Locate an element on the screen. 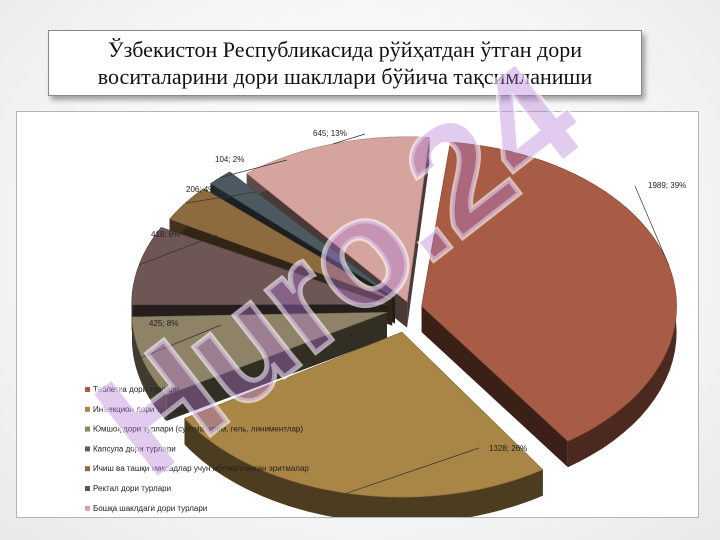 This screenshot has width=720, height=540. data-label-2: 425; 8% is located at coordinates (163, 323).